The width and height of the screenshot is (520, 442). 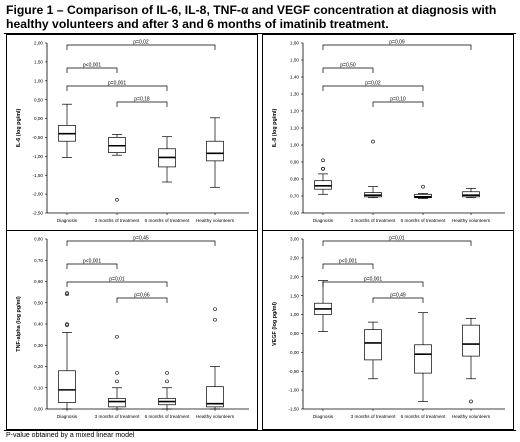 I want to click on y-tick-label: 0,90, so click(x=294, y=162).